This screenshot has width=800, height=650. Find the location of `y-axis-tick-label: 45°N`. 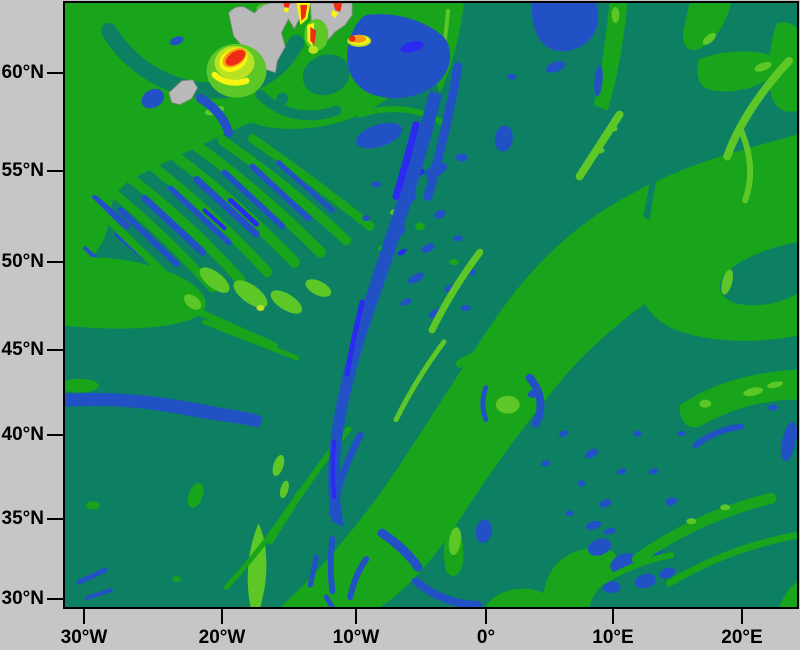

y-axis-tick-label: 45°N is located at coordinates (22, 349).